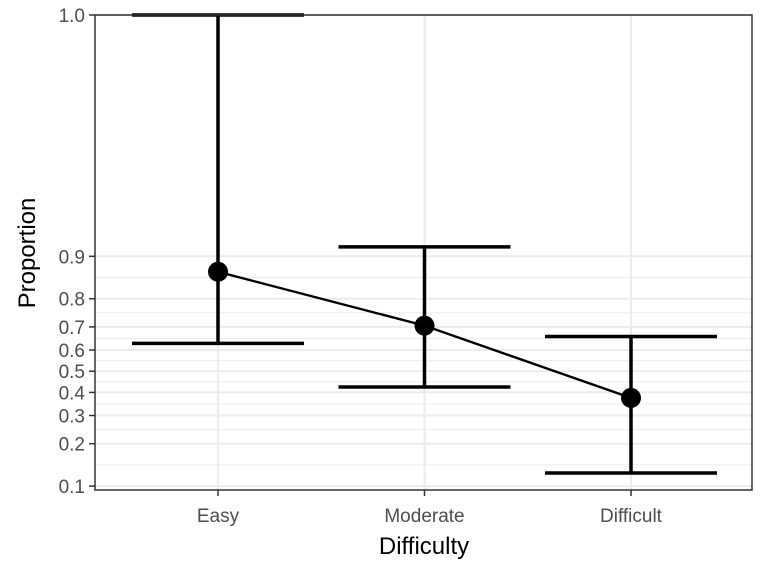  What do you see at coordinates (72, 257) in the screenshot?
I see `y-tick-label: 0.9` at bounding box center [72, 257].